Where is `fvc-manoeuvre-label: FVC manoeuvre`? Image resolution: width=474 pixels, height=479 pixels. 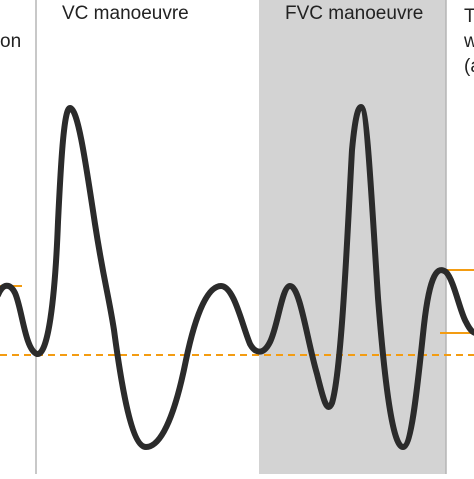
fvc-manoeuvre-label: FVC manoeuvre is located at coordinates (354, 13).